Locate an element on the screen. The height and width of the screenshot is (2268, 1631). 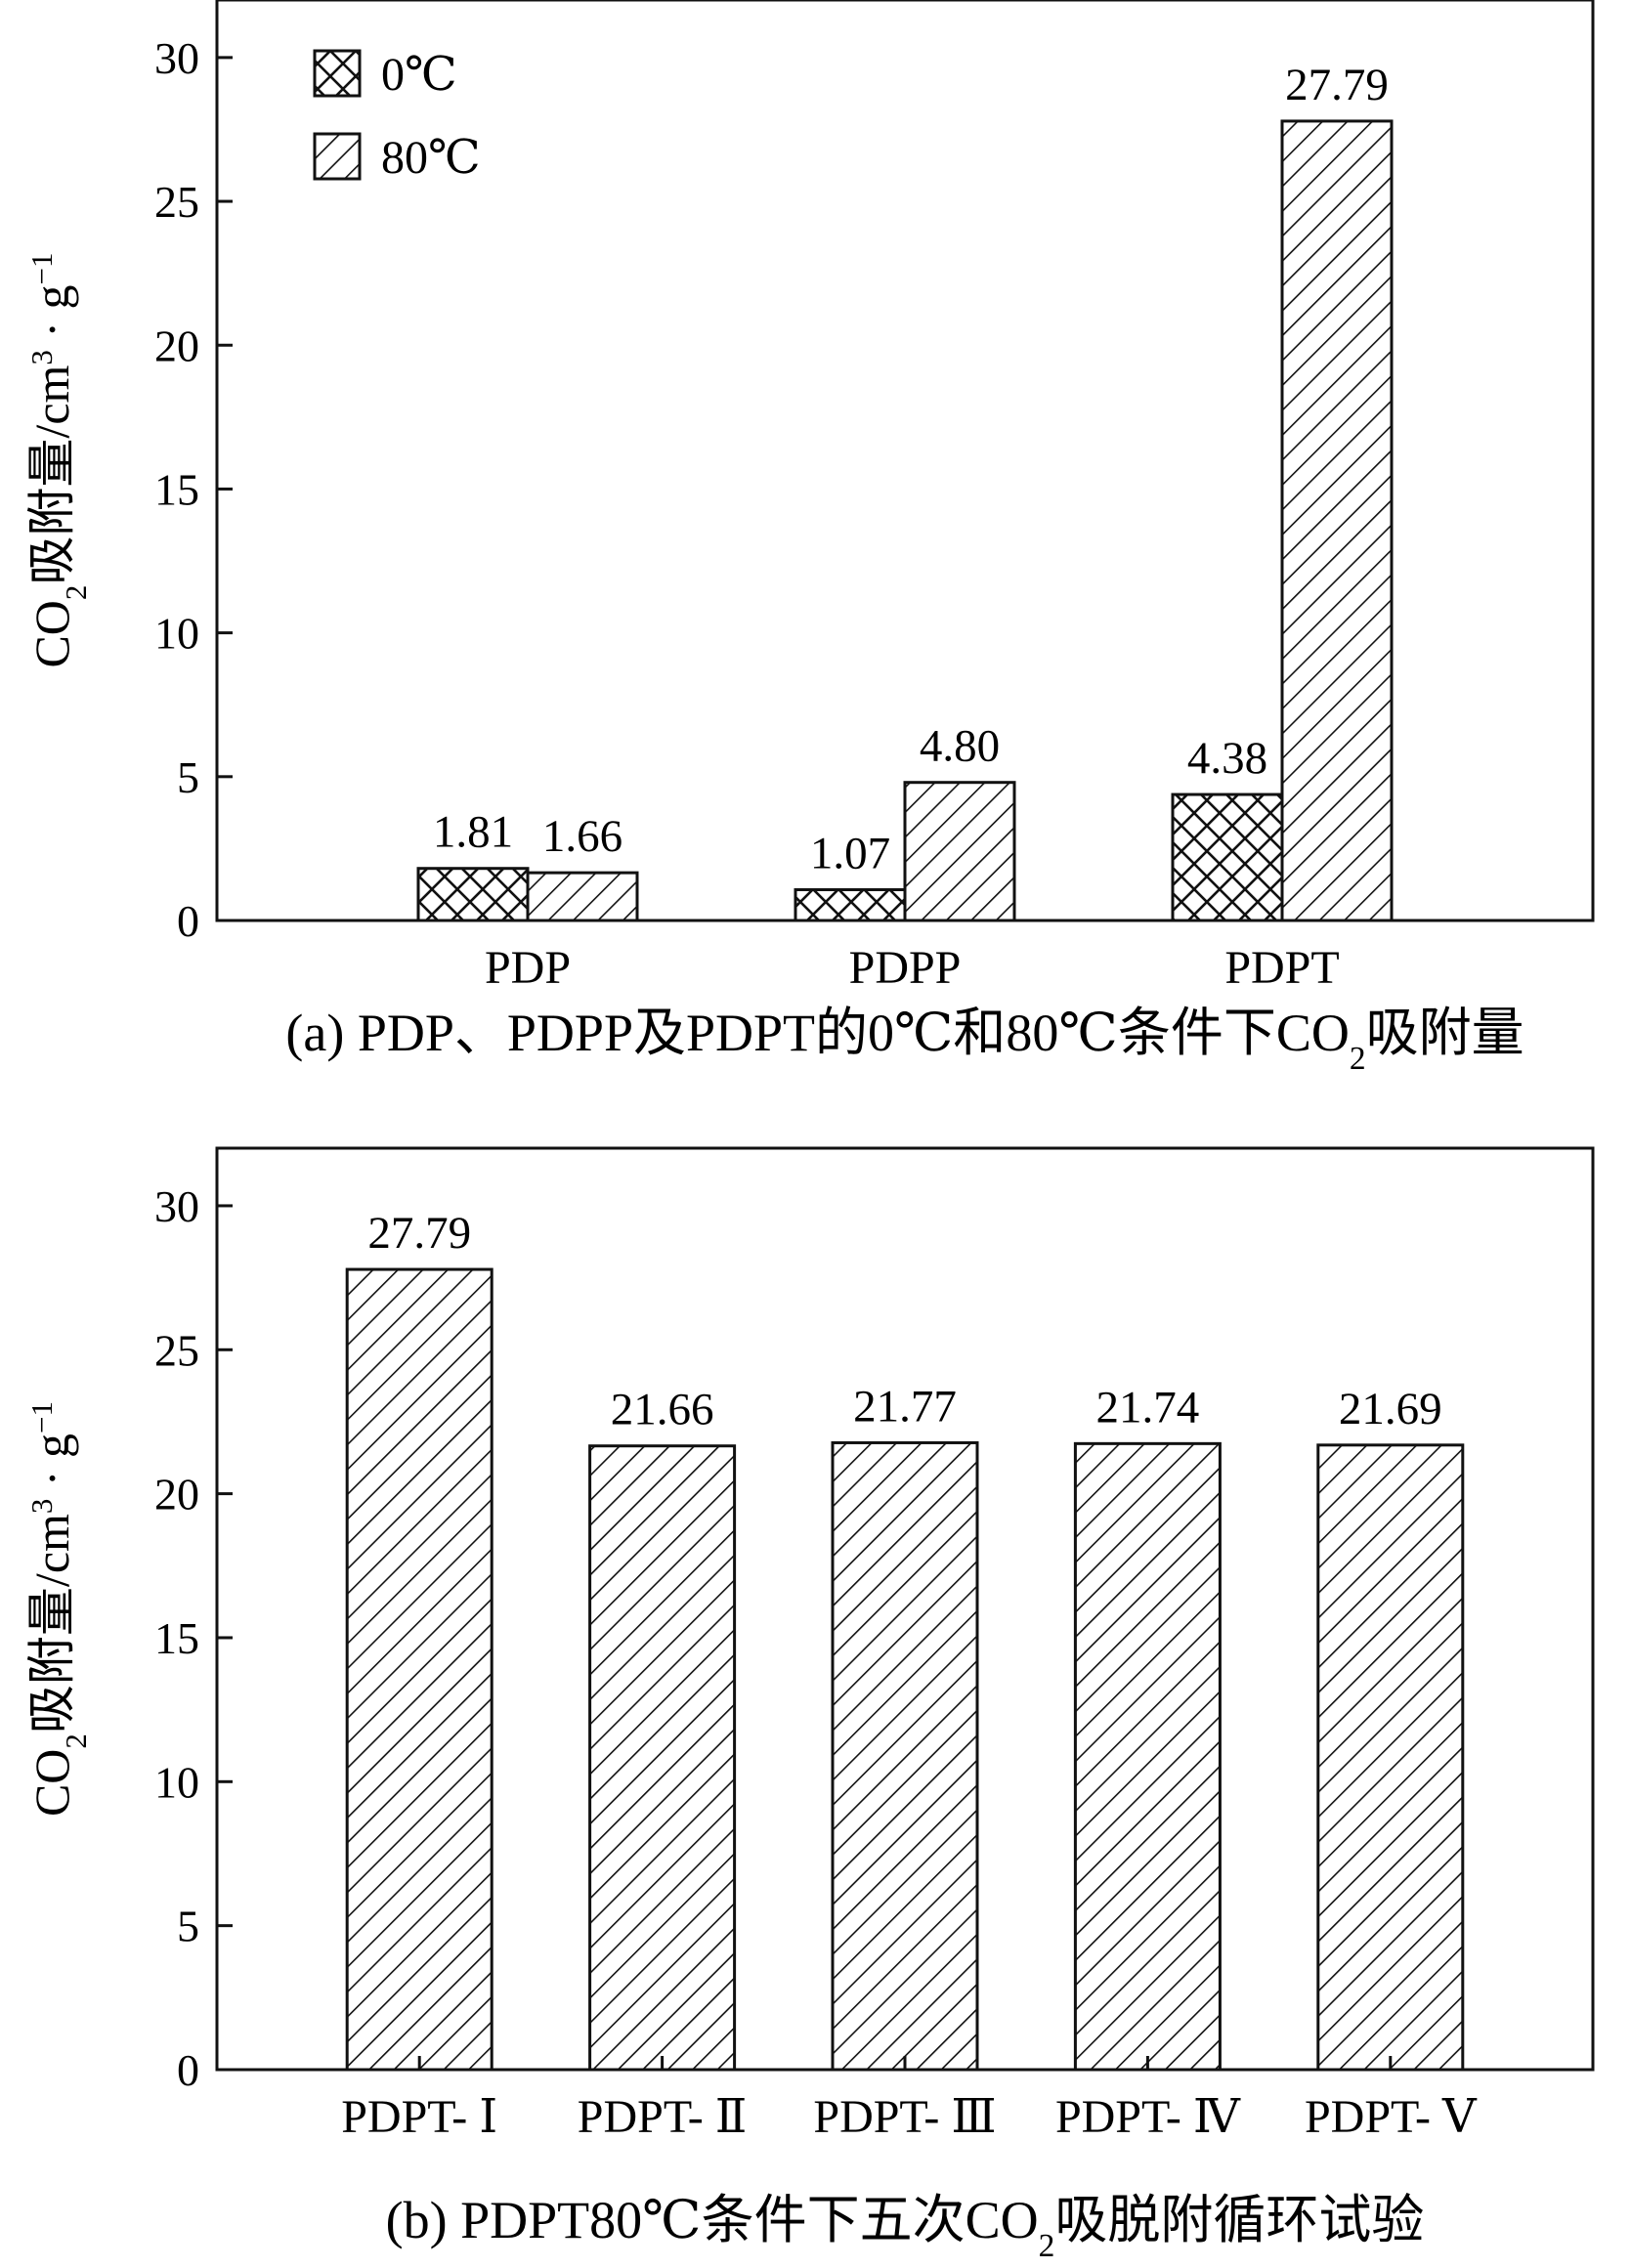
data-label: 21.77 is located at coordinates (905, 1406).